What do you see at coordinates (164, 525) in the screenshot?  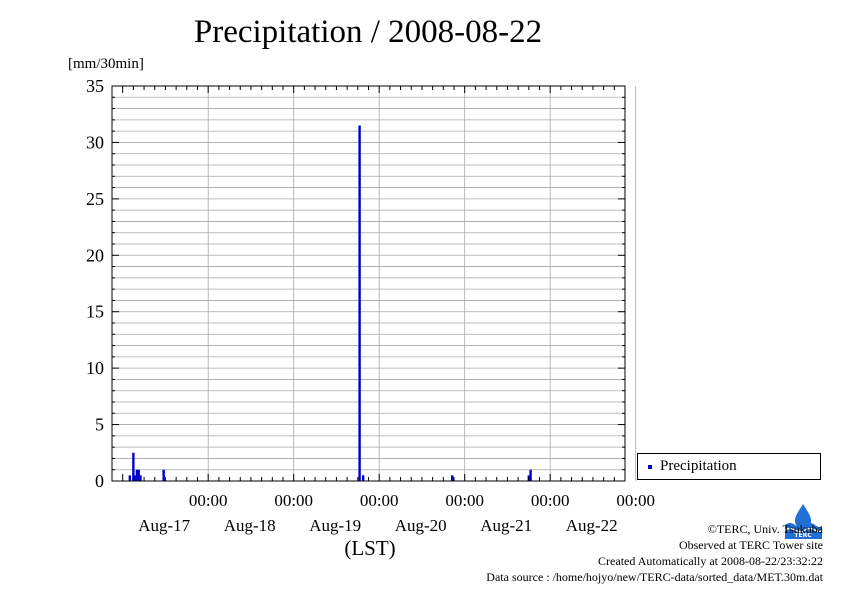 I see `x-tick-date-label: Aug-17` at bounding box center [164, 525].